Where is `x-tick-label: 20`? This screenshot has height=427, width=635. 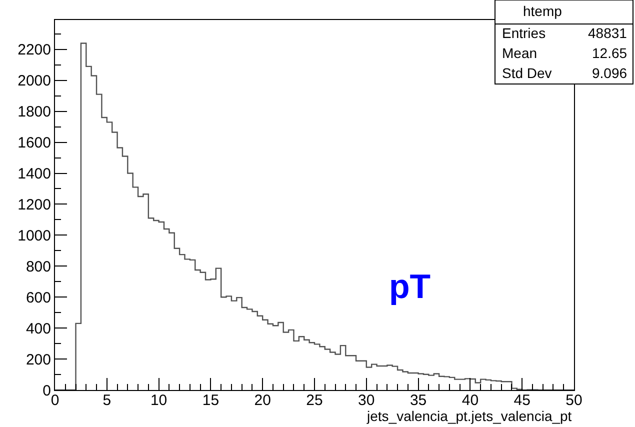 x-tick-label: 20 is located at coordinates (262, 400).